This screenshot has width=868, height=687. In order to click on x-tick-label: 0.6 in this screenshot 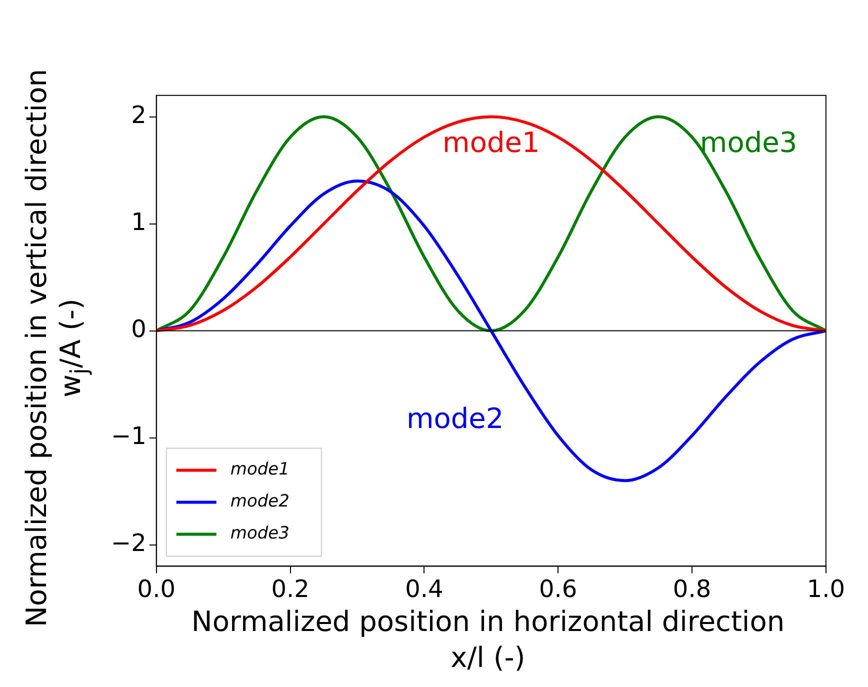, I will do `click(558, 588)`.